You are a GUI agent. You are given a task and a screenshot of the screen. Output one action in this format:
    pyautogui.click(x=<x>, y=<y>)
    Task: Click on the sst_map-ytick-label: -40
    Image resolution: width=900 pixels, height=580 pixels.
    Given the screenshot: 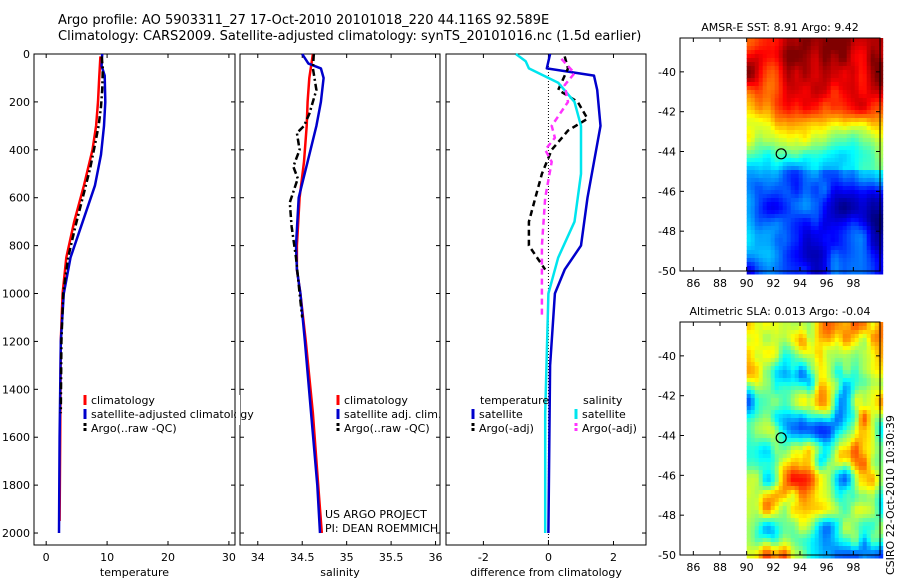 What is the action you would take?
    pyautogui.click(x=667, y=72)
    